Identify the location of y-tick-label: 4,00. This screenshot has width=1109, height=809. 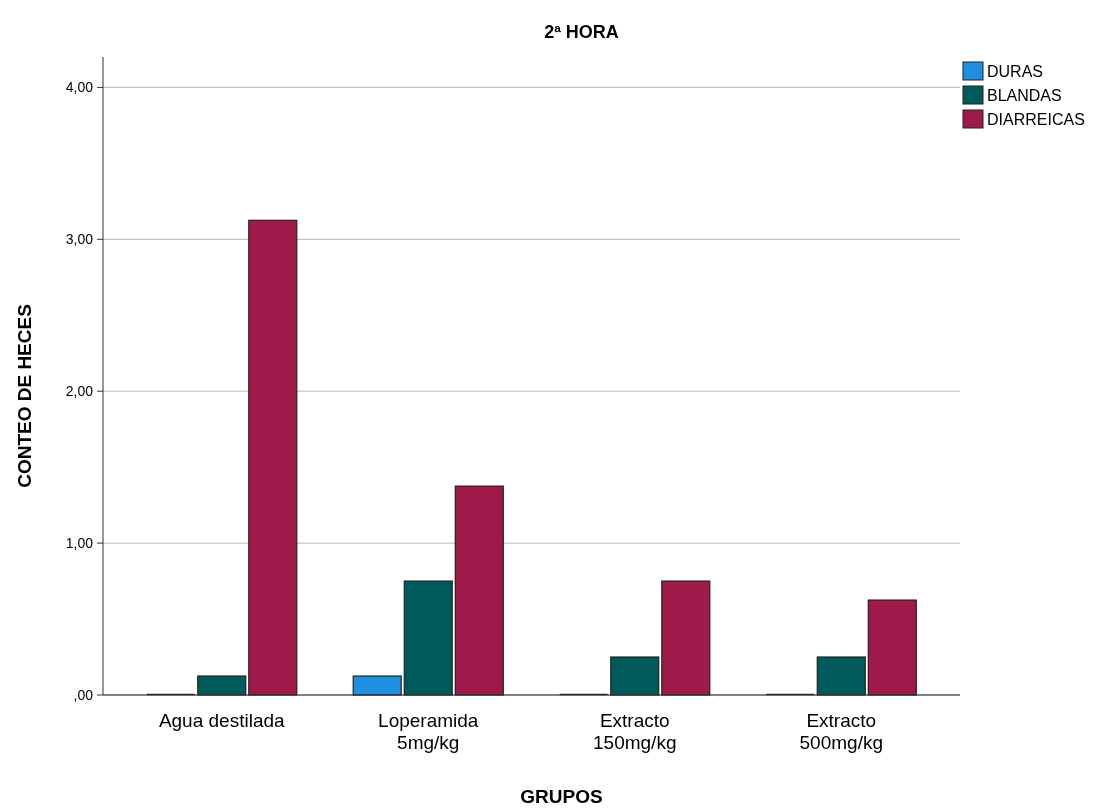
(79, 87).